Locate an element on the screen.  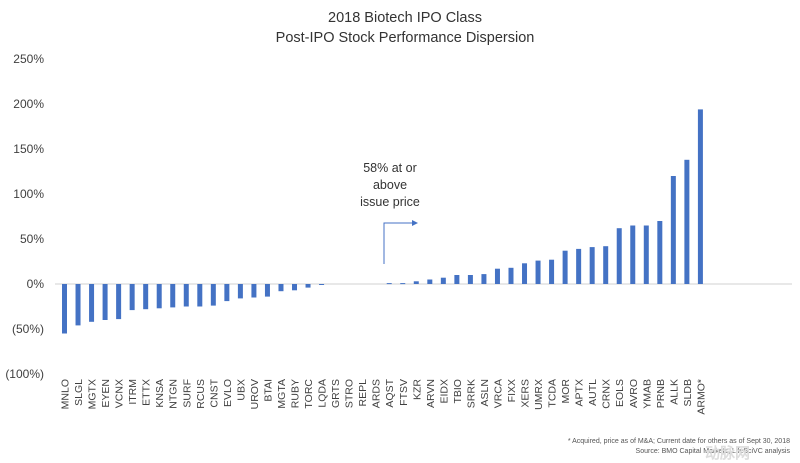
bar-lqda is located at coordinates (322, 284).